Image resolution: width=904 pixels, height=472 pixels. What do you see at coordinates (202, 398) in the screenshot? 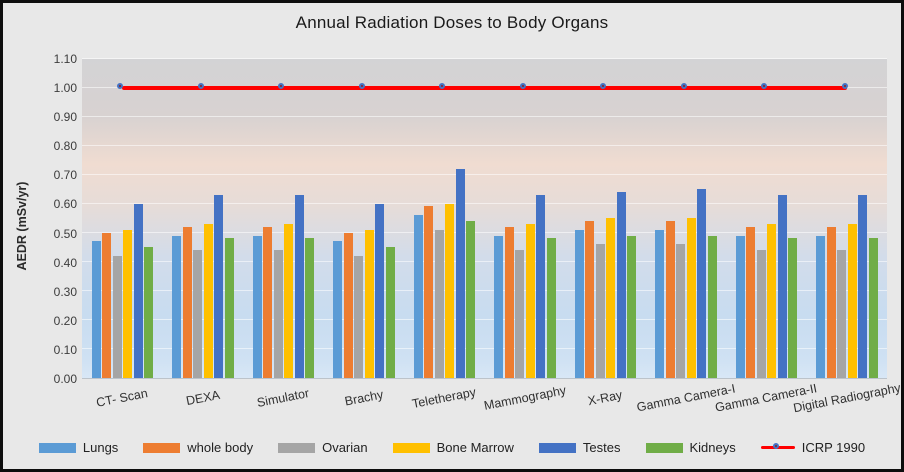
I see `x-category-label: DEXA` at bounding box center [202, 398].